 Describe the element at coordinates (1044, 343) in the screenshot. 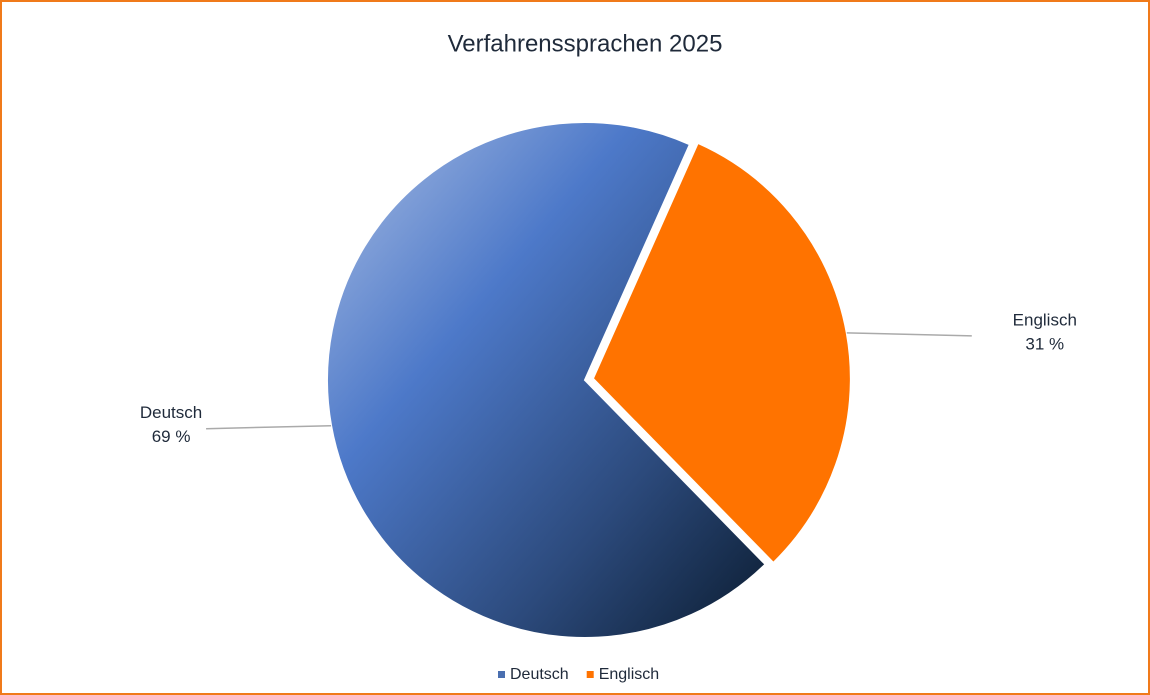

I see `slice-value-label: 31 %` at that location.